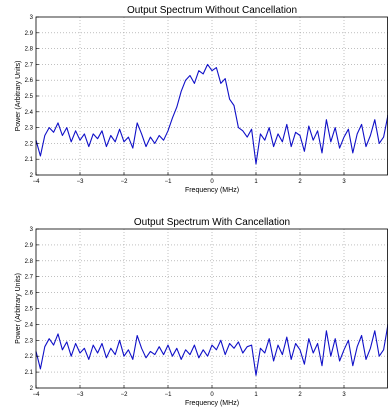  Describe the element at coordinates (212, 10) in the screenshot. I see `chart-title: Output Spectrum Without Cancellation` at that location.